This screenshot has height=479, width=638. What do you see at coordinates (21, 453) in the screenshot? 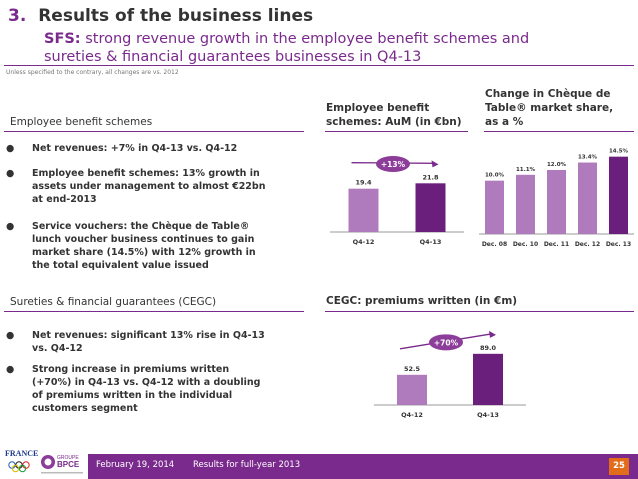
I see `france-logo-text: FRANCE` at bounding box center [21, 453].